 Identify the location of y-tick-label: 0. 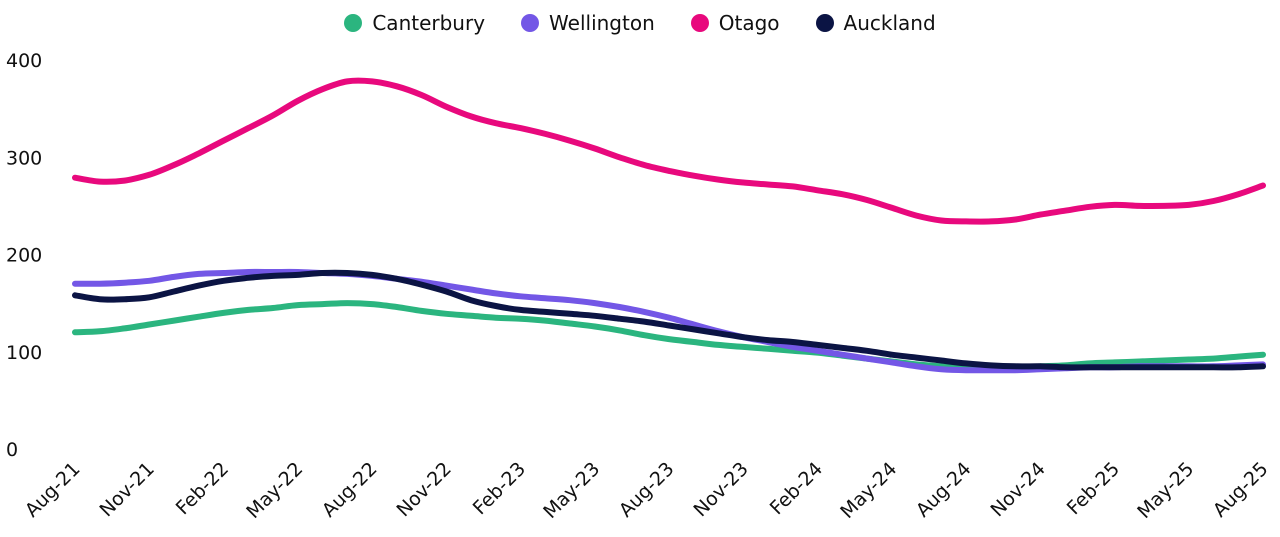
(12, 450).